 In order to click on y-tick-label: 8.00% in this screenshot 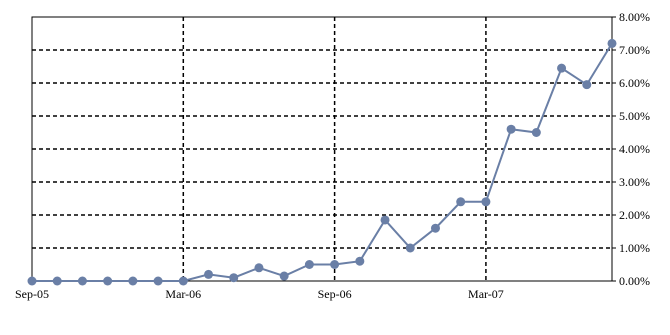, I will do `click(634, 17)`.